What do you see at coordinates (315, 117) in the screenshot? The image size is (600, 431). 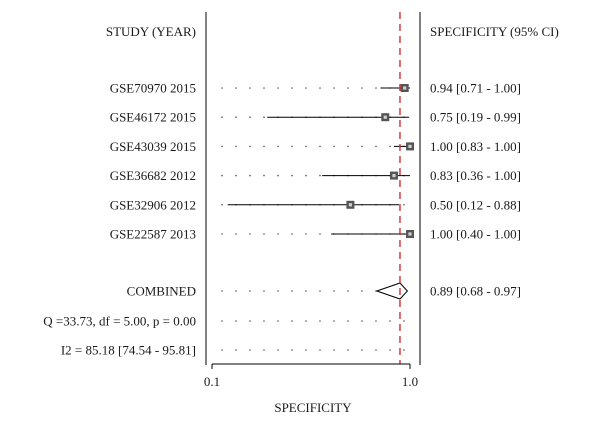 I see `study-row: GSE46172 2015 0.75 [0.19 - 0.99]` at bounding box center [315, 117].